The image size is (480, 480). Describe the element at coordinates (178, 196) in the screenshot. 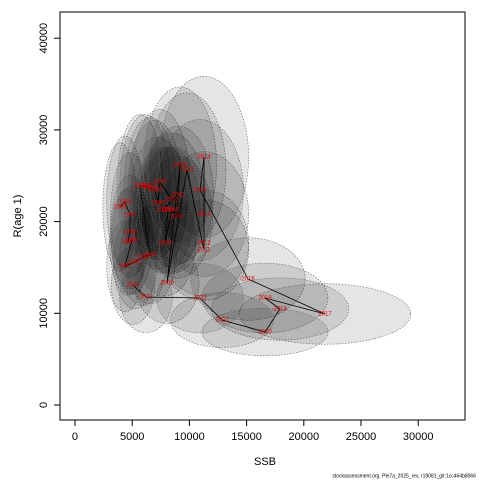

I see `point-label: 2002` at that location.